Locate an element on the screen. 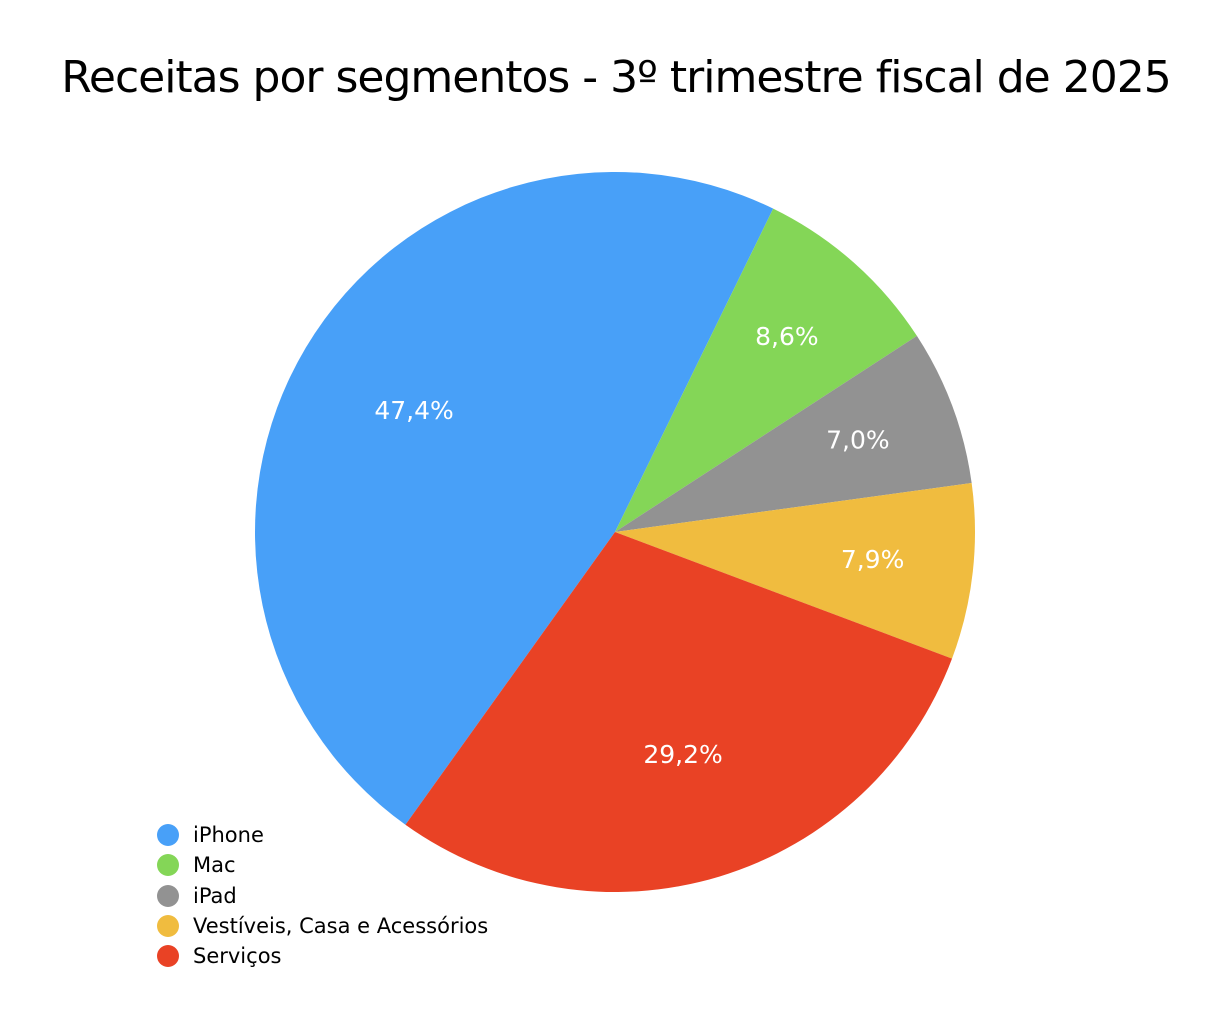 This screenshot has width=1232, height=1030. legend-item-wearables: Vestíveis, Casa e Acessórios is located at coordinates (322, 926).